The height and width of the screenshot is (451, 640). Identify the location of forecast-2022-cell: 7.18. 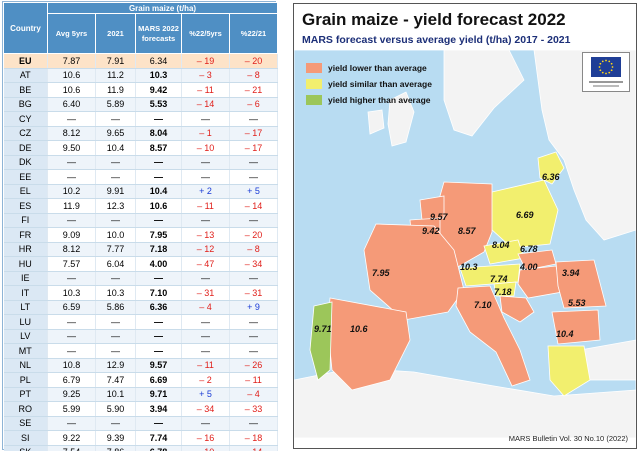
(158, 249).